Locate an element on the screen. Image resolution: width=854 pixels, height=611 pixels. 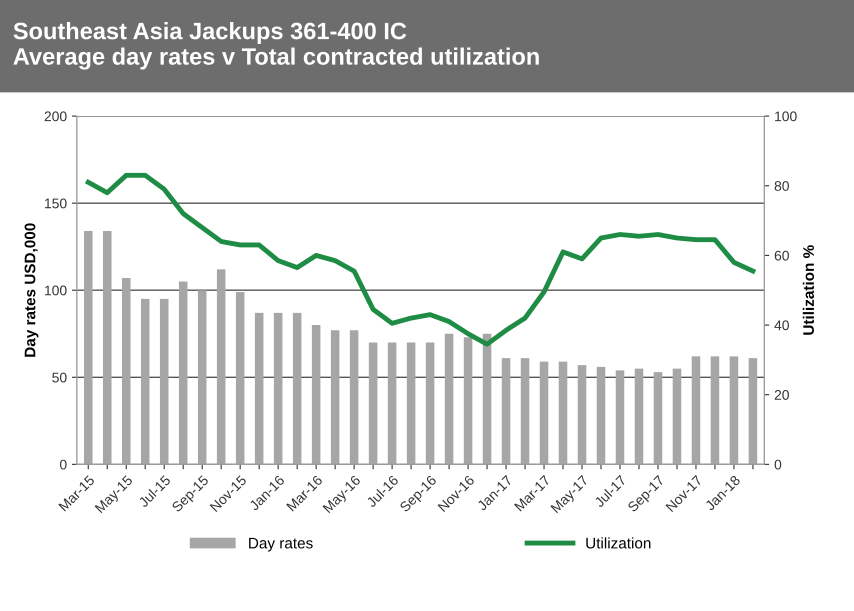
chart-title: Southeast Asia Jackups 361-400 IC Average day rates v Total contracted utilization is located at coordinates (276, 46).